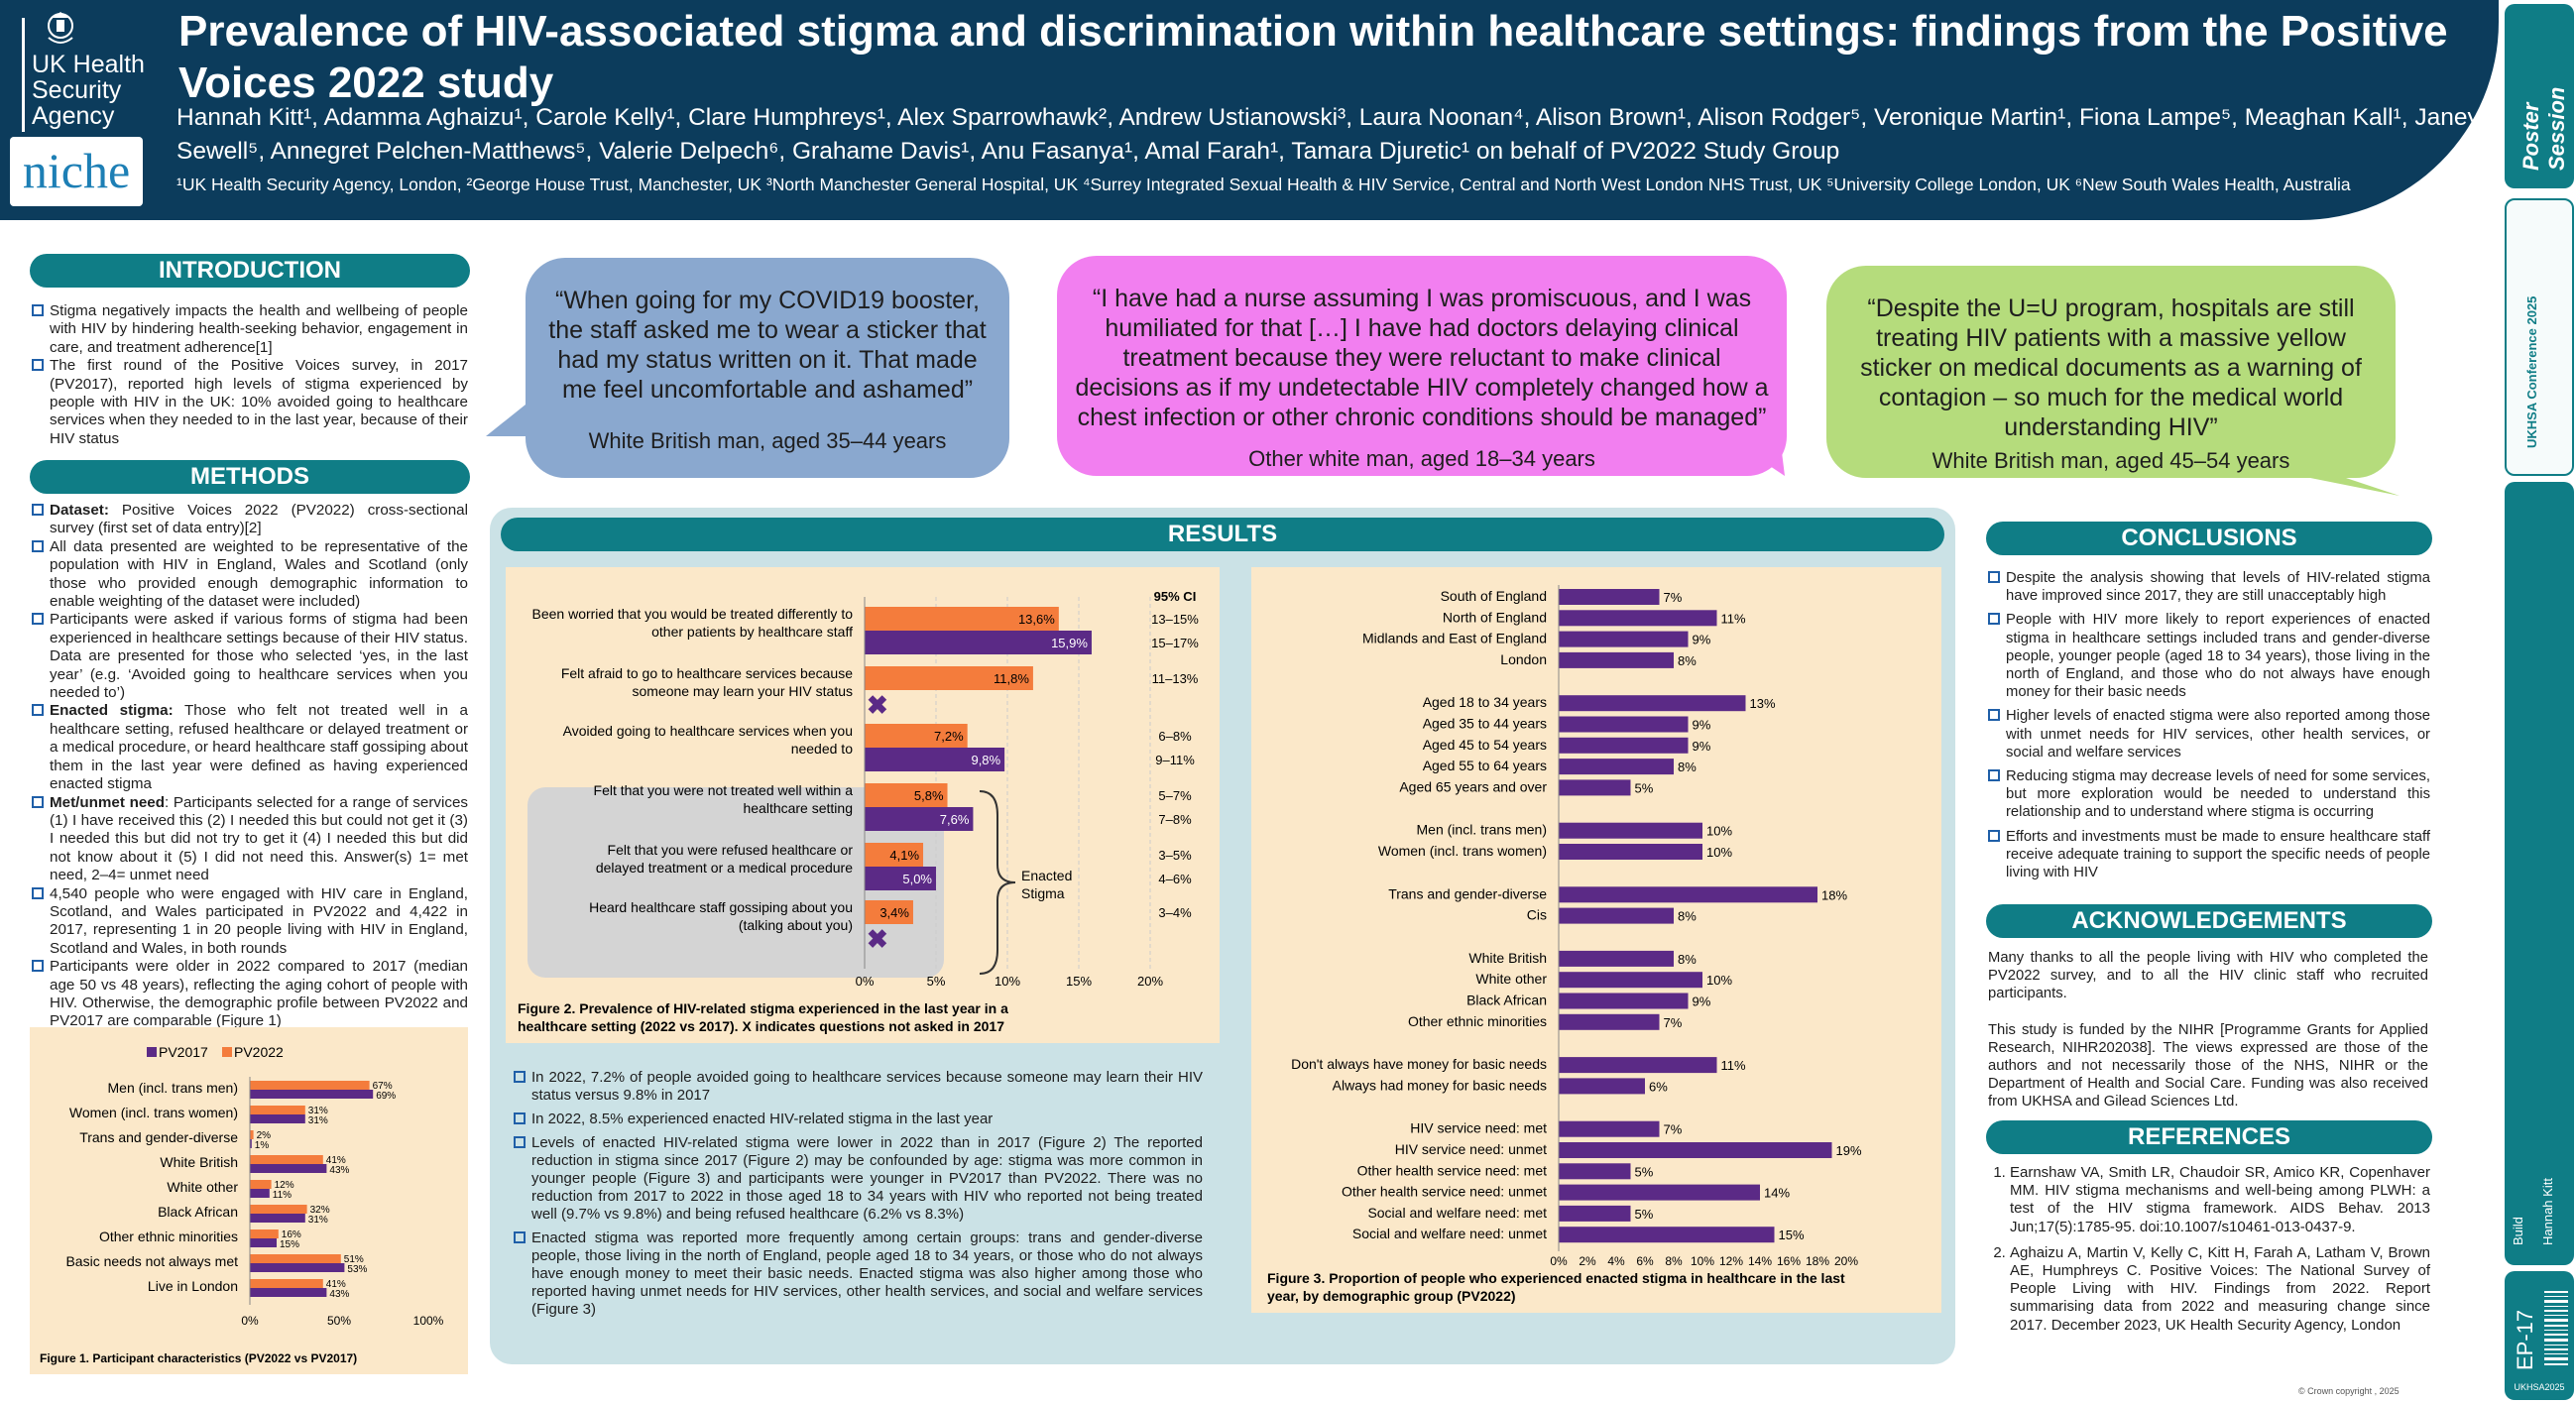  Describe the element at coordinates (1485, 702) in the screenshot. I see `category-label: Aged 18 to 34 years` at that location.